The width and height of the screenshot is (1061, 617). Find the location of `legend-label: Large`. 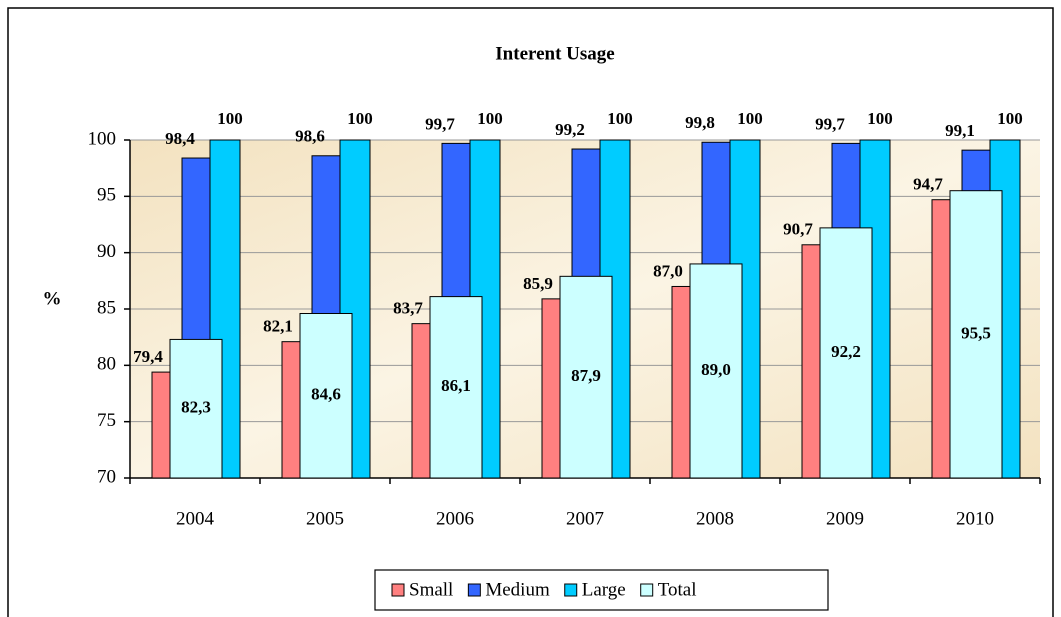

legend-label: Large is located at coordinates (604, 589).